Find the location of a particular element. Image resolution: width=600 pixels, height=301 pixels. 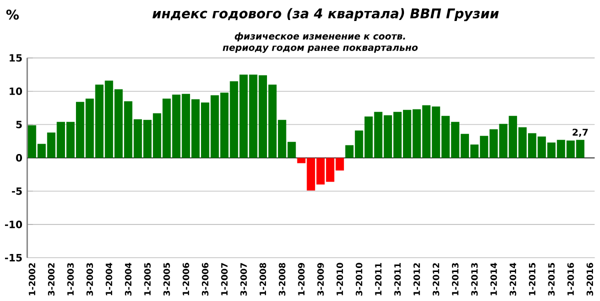

y-tick-label: 10 is located at coordinates (16, 92).